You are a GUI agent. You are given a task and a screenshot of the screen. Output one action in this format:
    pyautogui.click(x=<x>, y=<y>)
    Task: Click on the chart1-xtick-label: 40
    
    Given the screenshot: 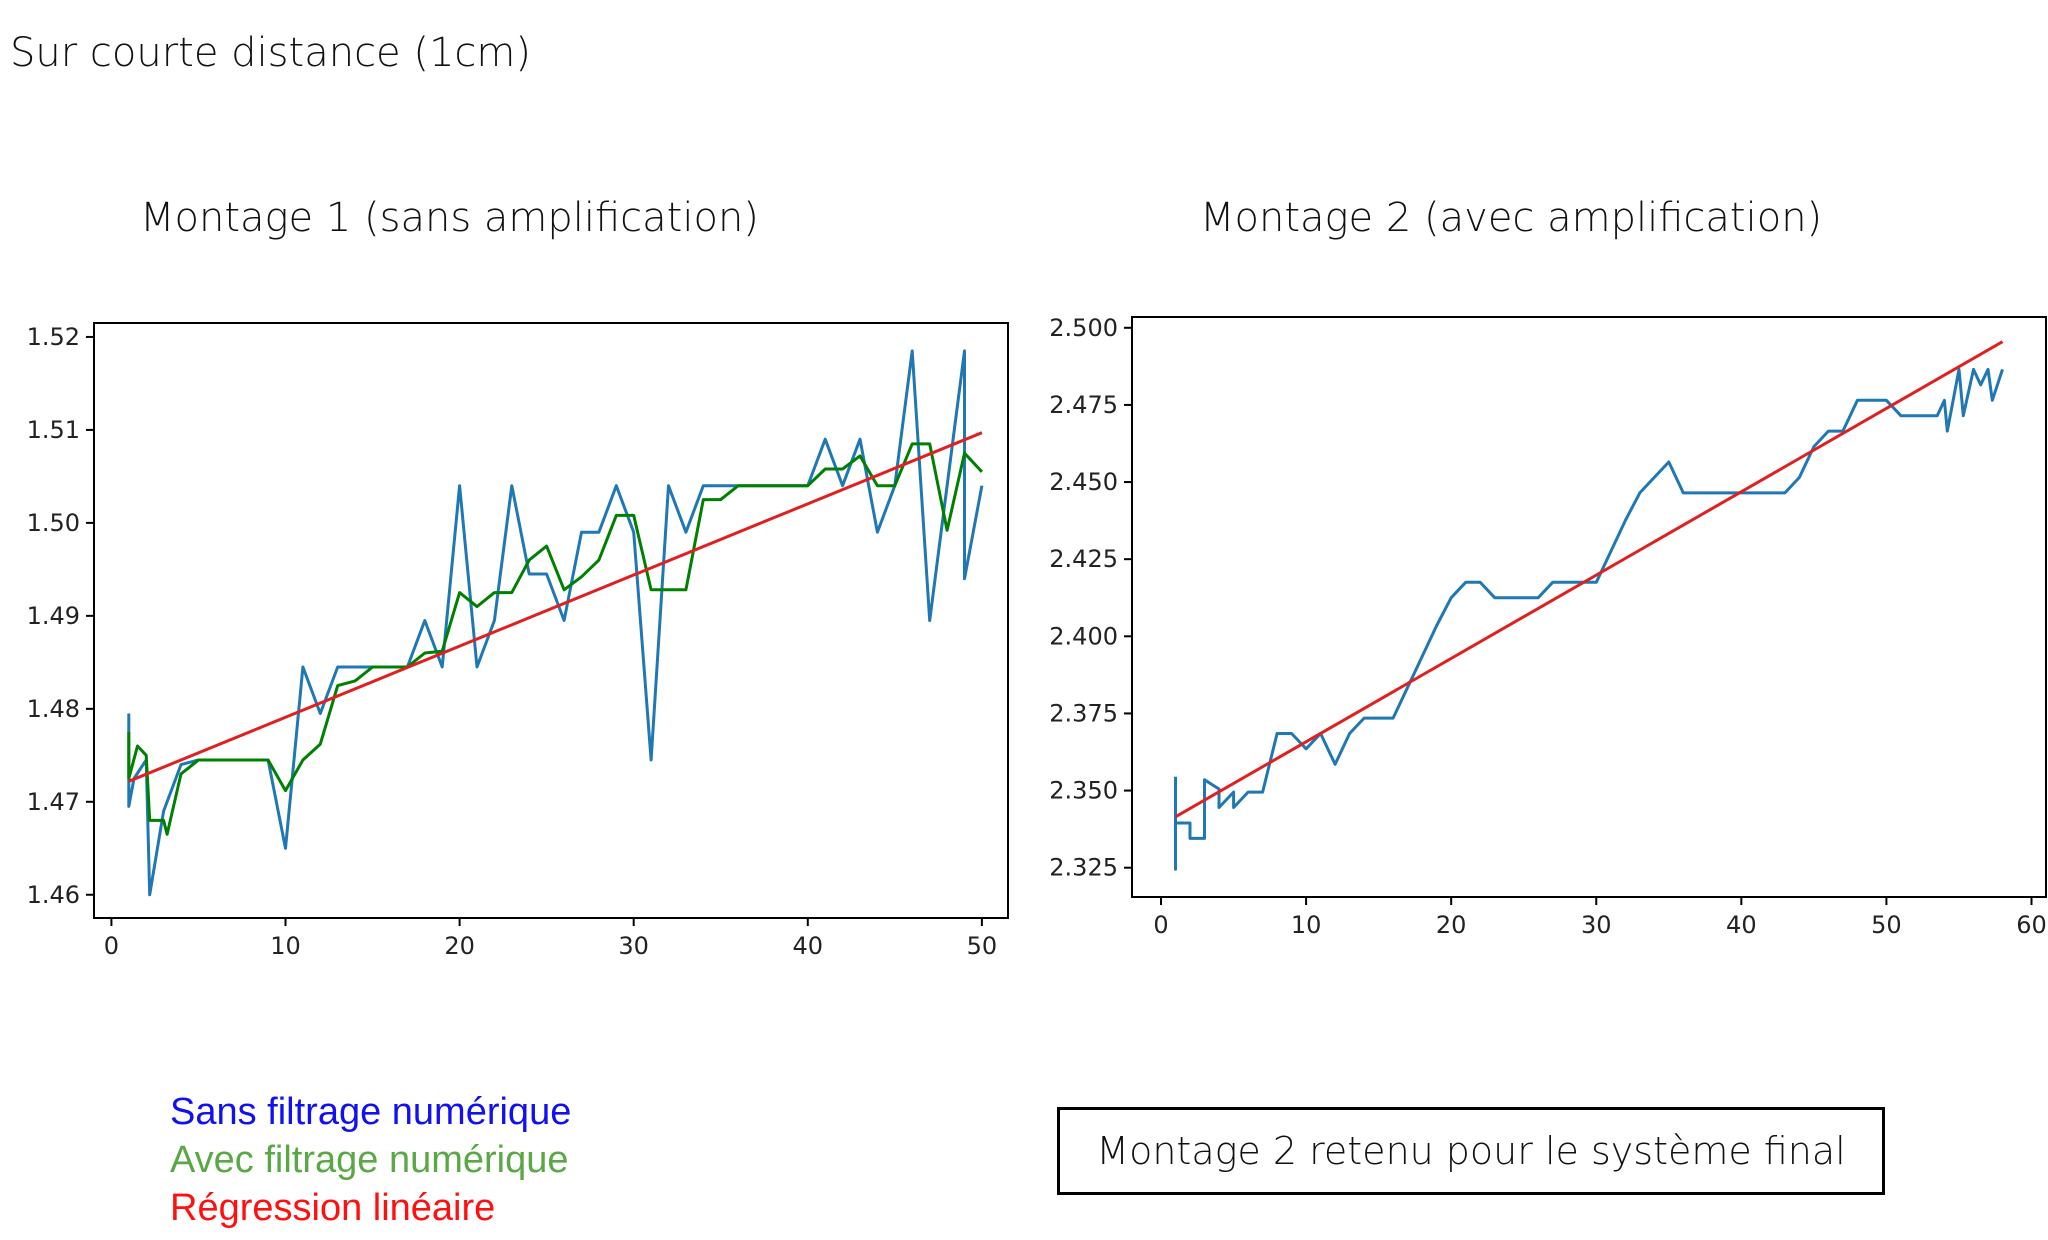 What is the action you would take?
    pyautogui.click(x=808, y=946)
    